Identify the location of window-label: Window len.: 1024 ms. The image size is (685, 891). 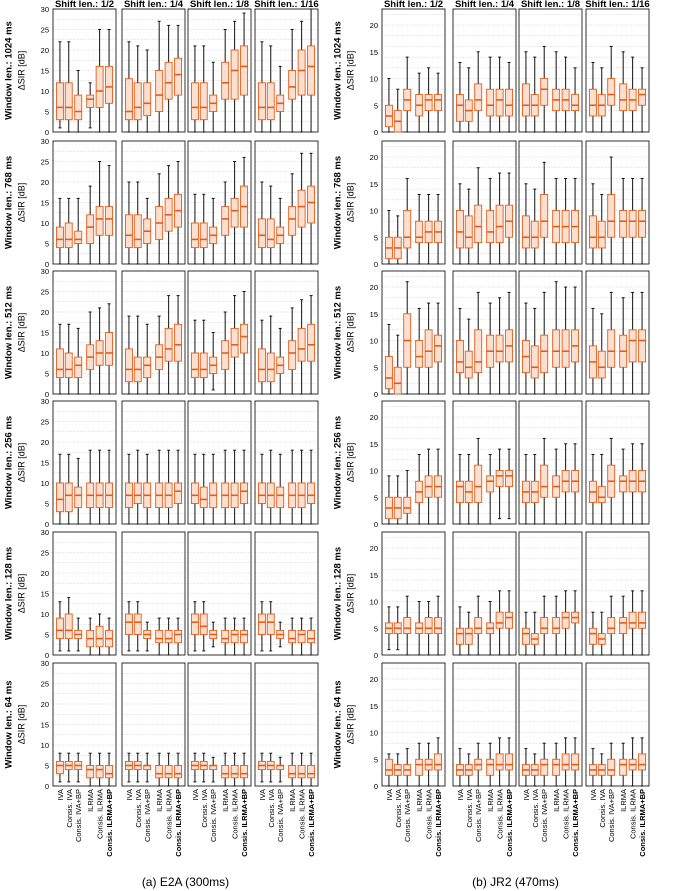
(9, 70).